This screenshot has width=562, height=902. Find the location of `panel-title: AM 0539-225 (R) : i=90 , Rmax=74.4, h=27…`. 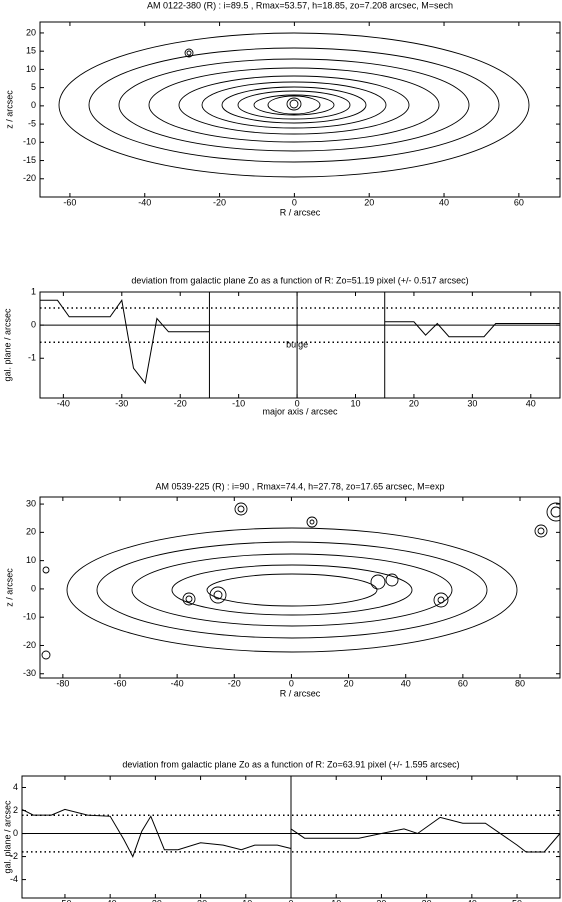

panel-title: AM 0539-225 (R) : i=90 , Rmax=74.4, h=27… is located at coordinates (300, 486).